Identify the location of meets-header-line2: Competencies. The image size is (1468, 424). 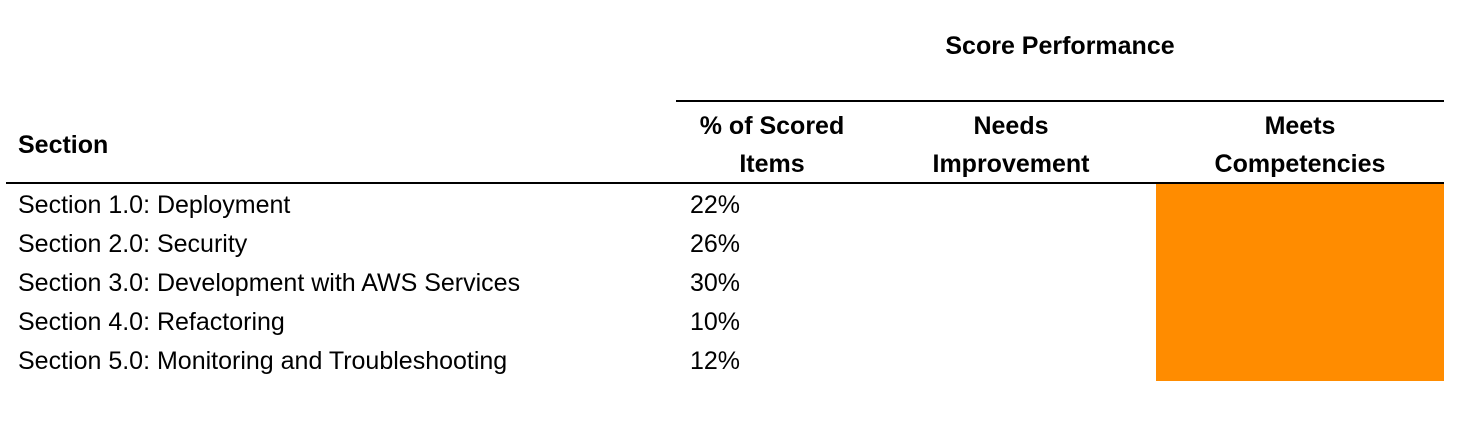
(1300, 164).